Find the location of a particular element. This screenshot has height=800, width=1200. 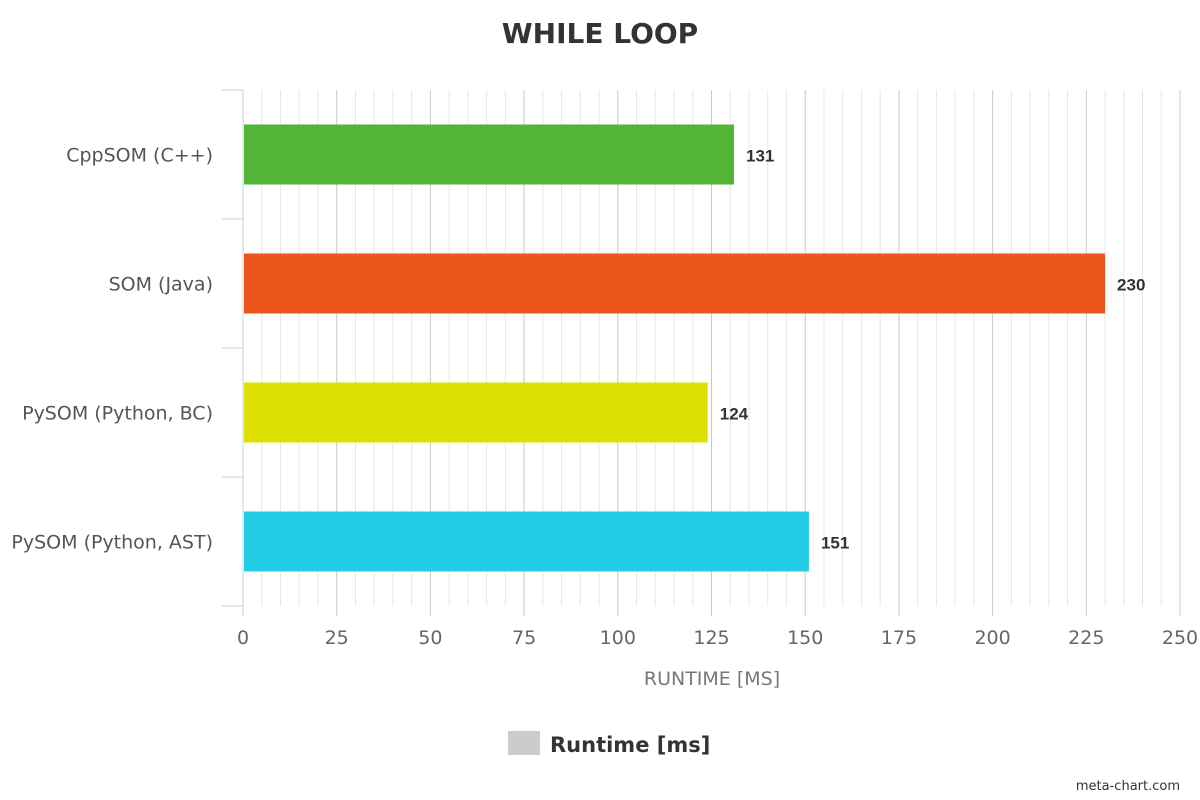

x-tick-label: 250 is located at coordinates (1180, 638).